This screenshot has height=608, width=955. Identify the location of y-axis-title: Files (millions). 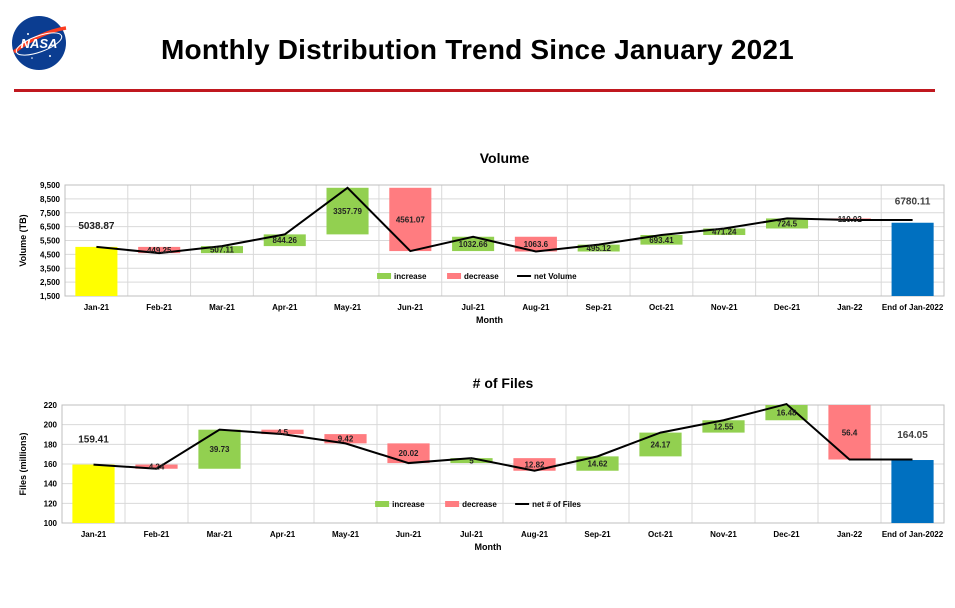
(23, 463).